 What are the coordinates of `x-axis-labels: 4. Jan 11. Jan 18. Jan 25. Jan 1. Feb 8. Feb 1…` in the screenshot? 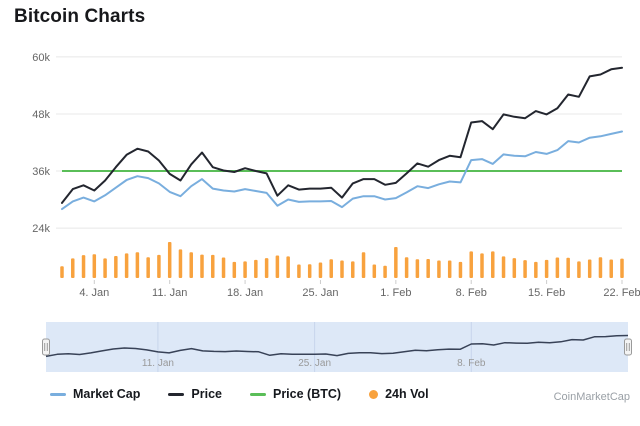 It's located at (359, 289).